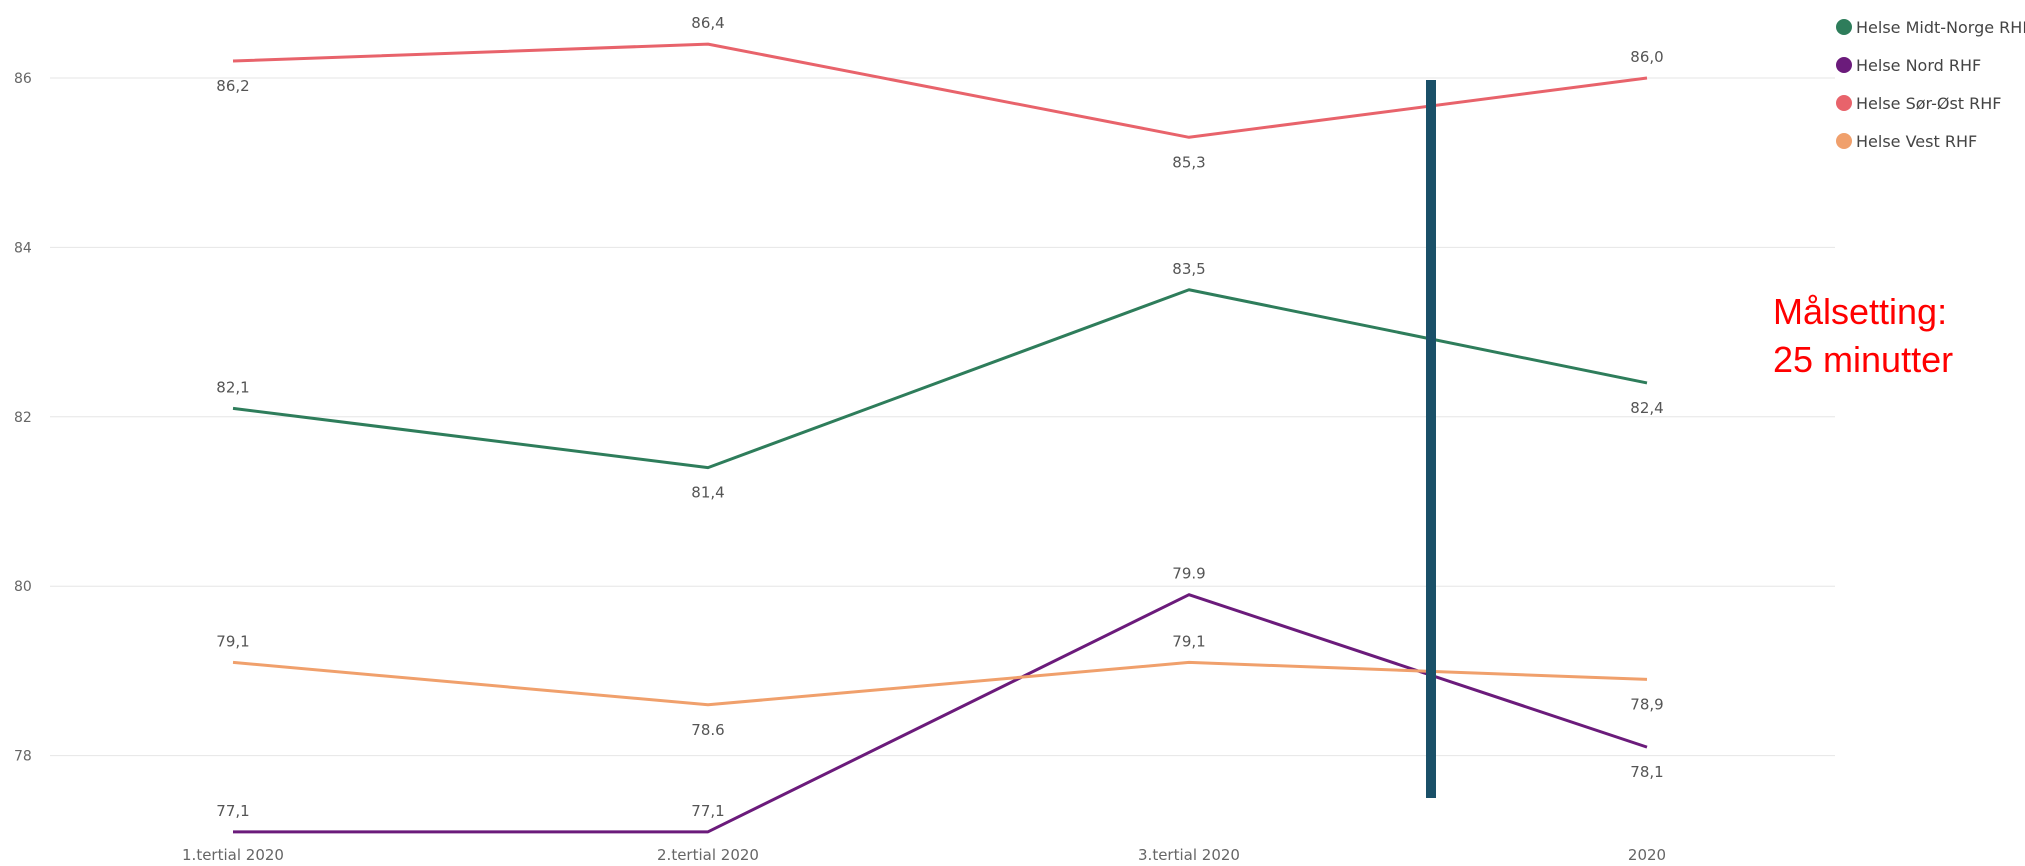 Image resolution: width=2025 pixels, height=866 pixels. What do you see at coordinates (707, 730) in the screenshot?
I see `data-label: 78.6` at bounding box center [707, 730].